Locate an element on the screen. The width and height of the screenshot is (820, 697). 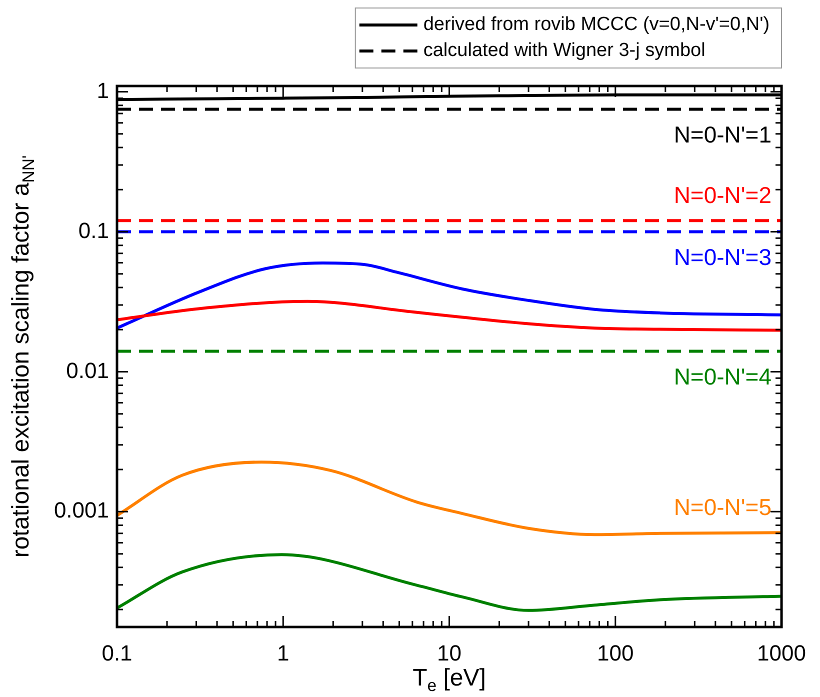
x-tick-label: 0.1 is located at coordinates (117, 653).